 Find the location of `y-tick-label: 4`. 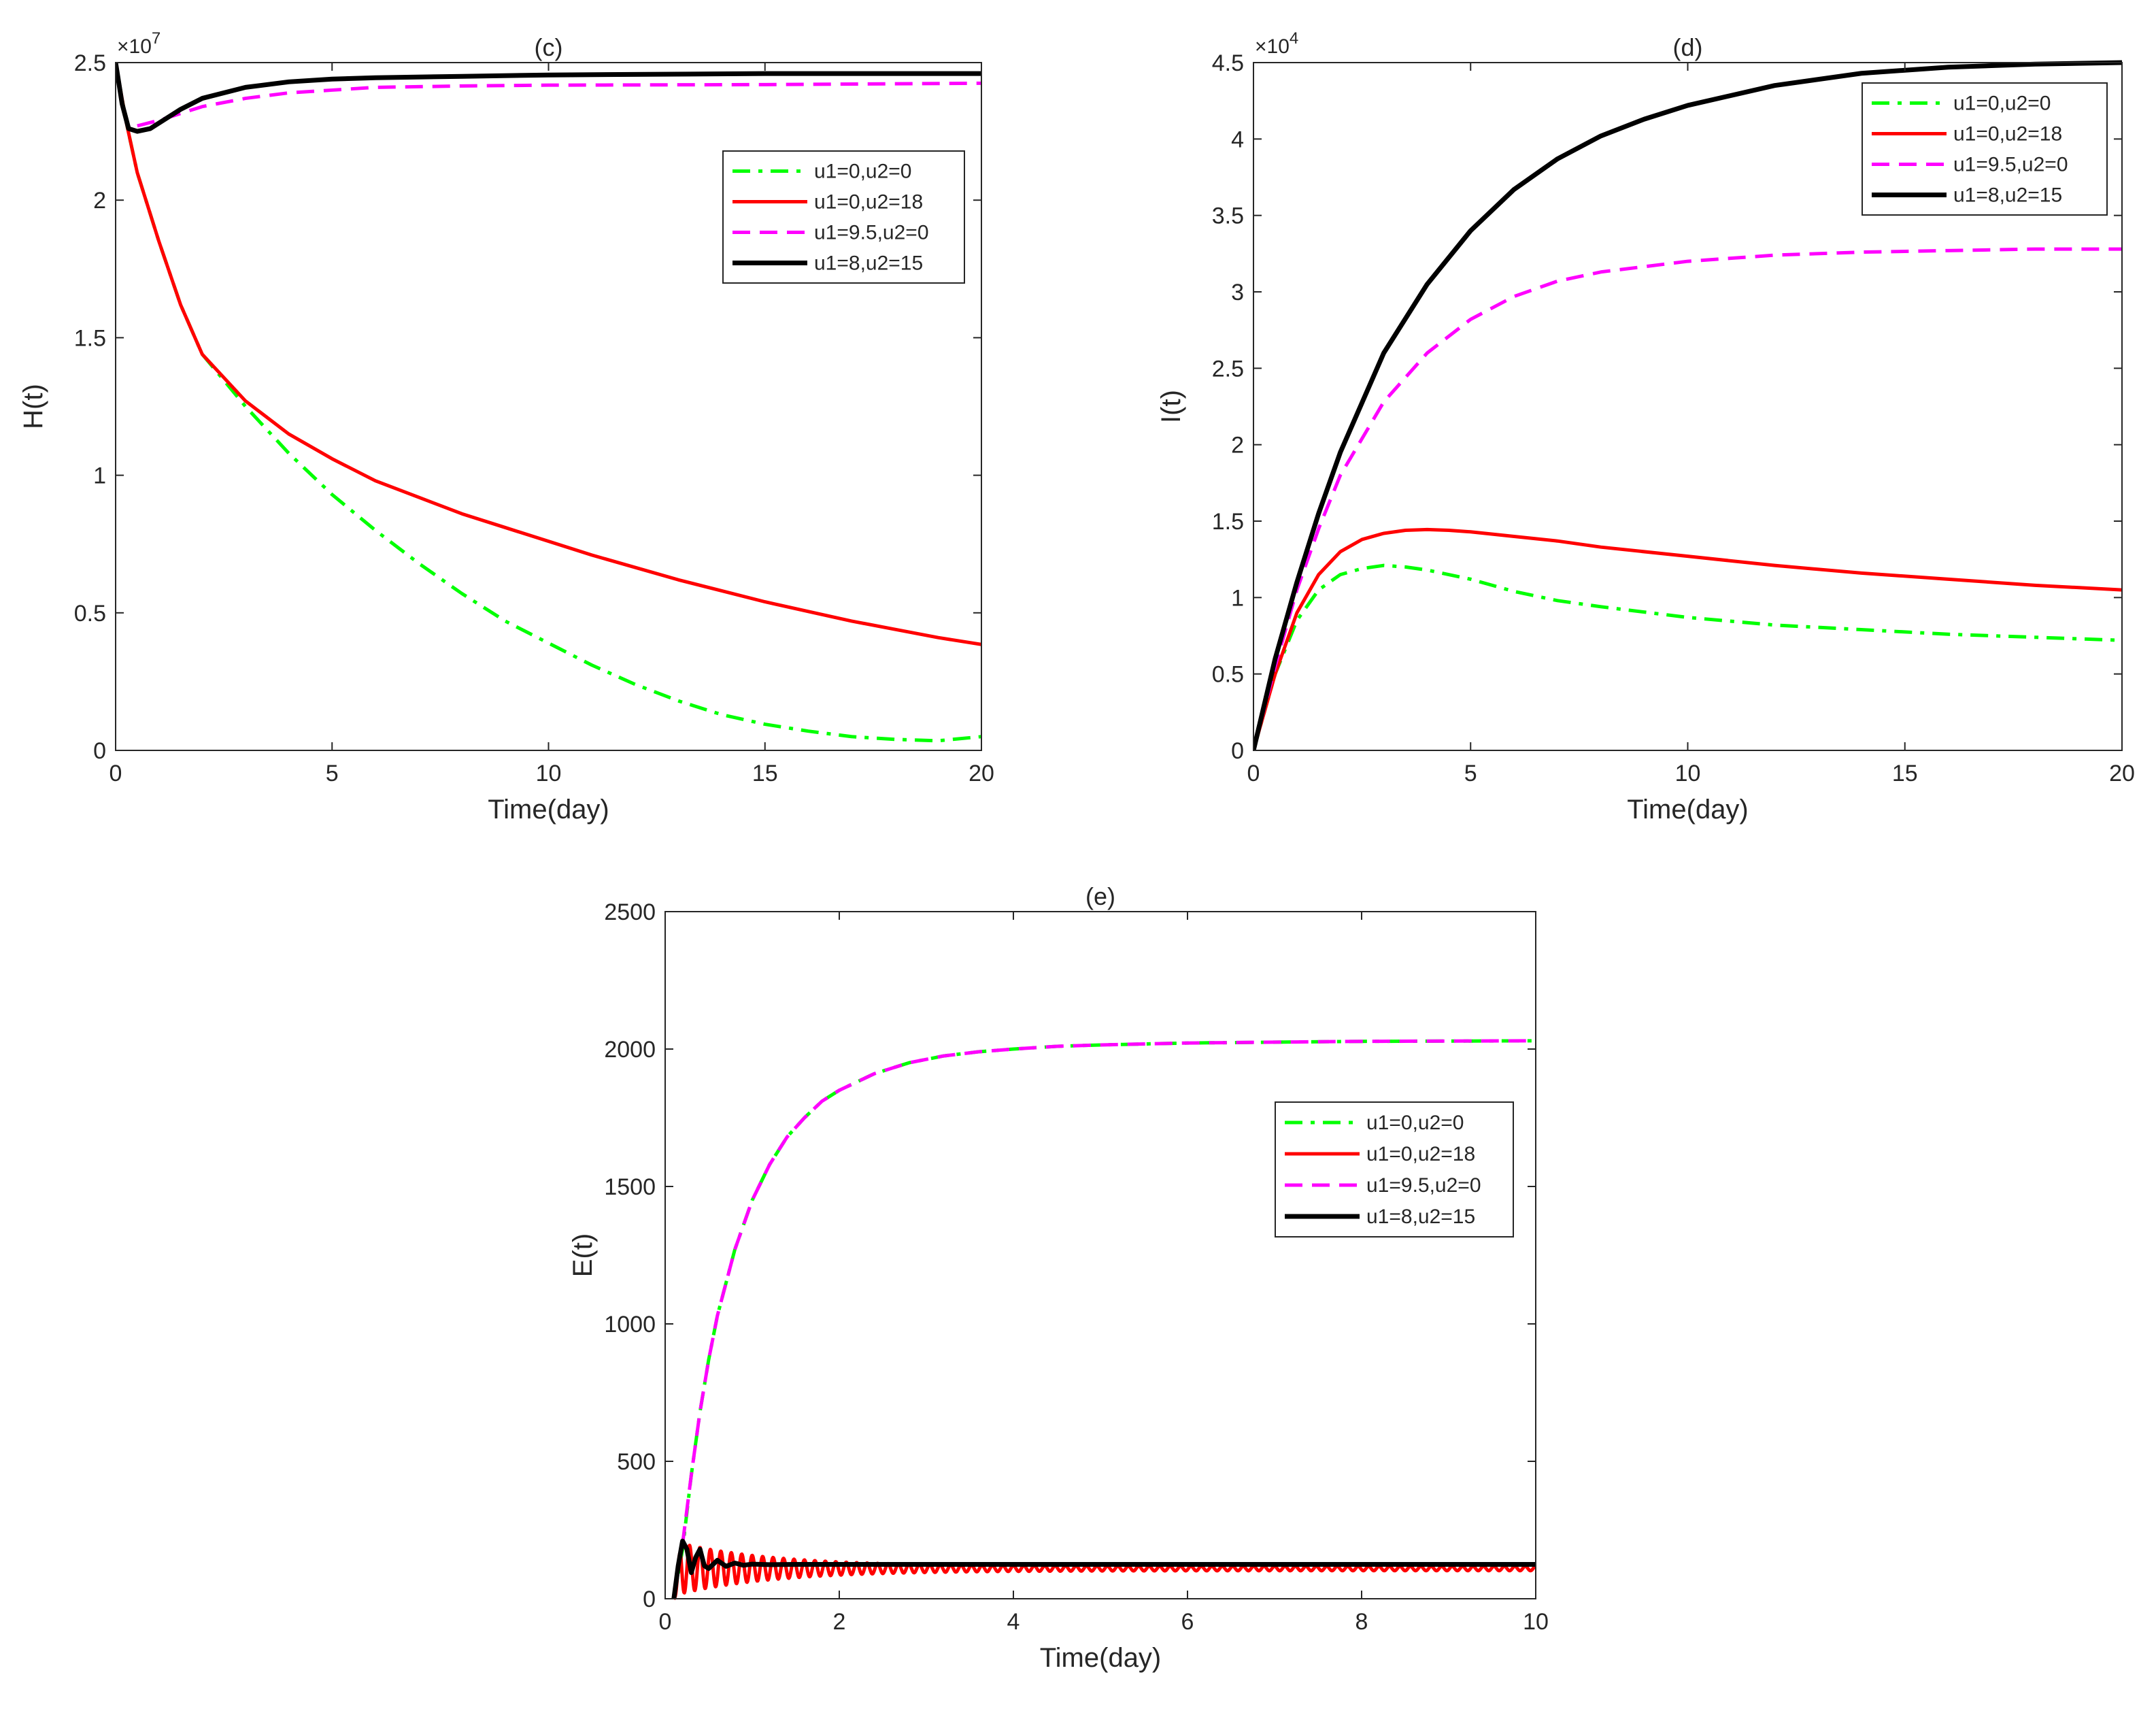

y-tick-label: 4 is located at coordinates (1237, 139).